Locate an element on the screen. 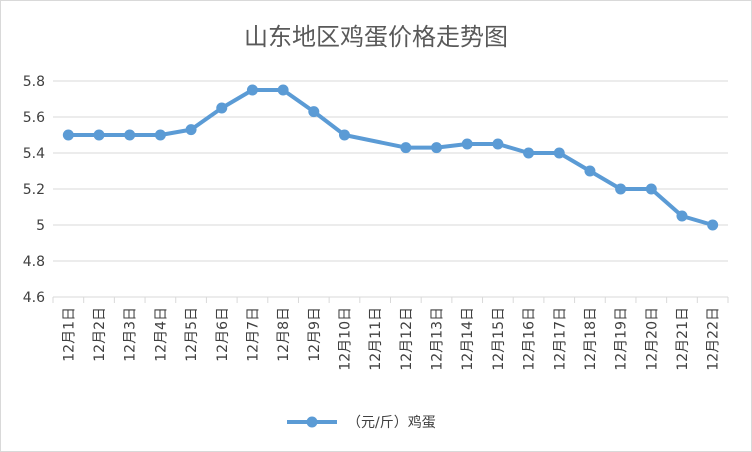 This screenshot has height=452, width=752. x-tick-label: 12月9日 is located at coordinates (315, 334).